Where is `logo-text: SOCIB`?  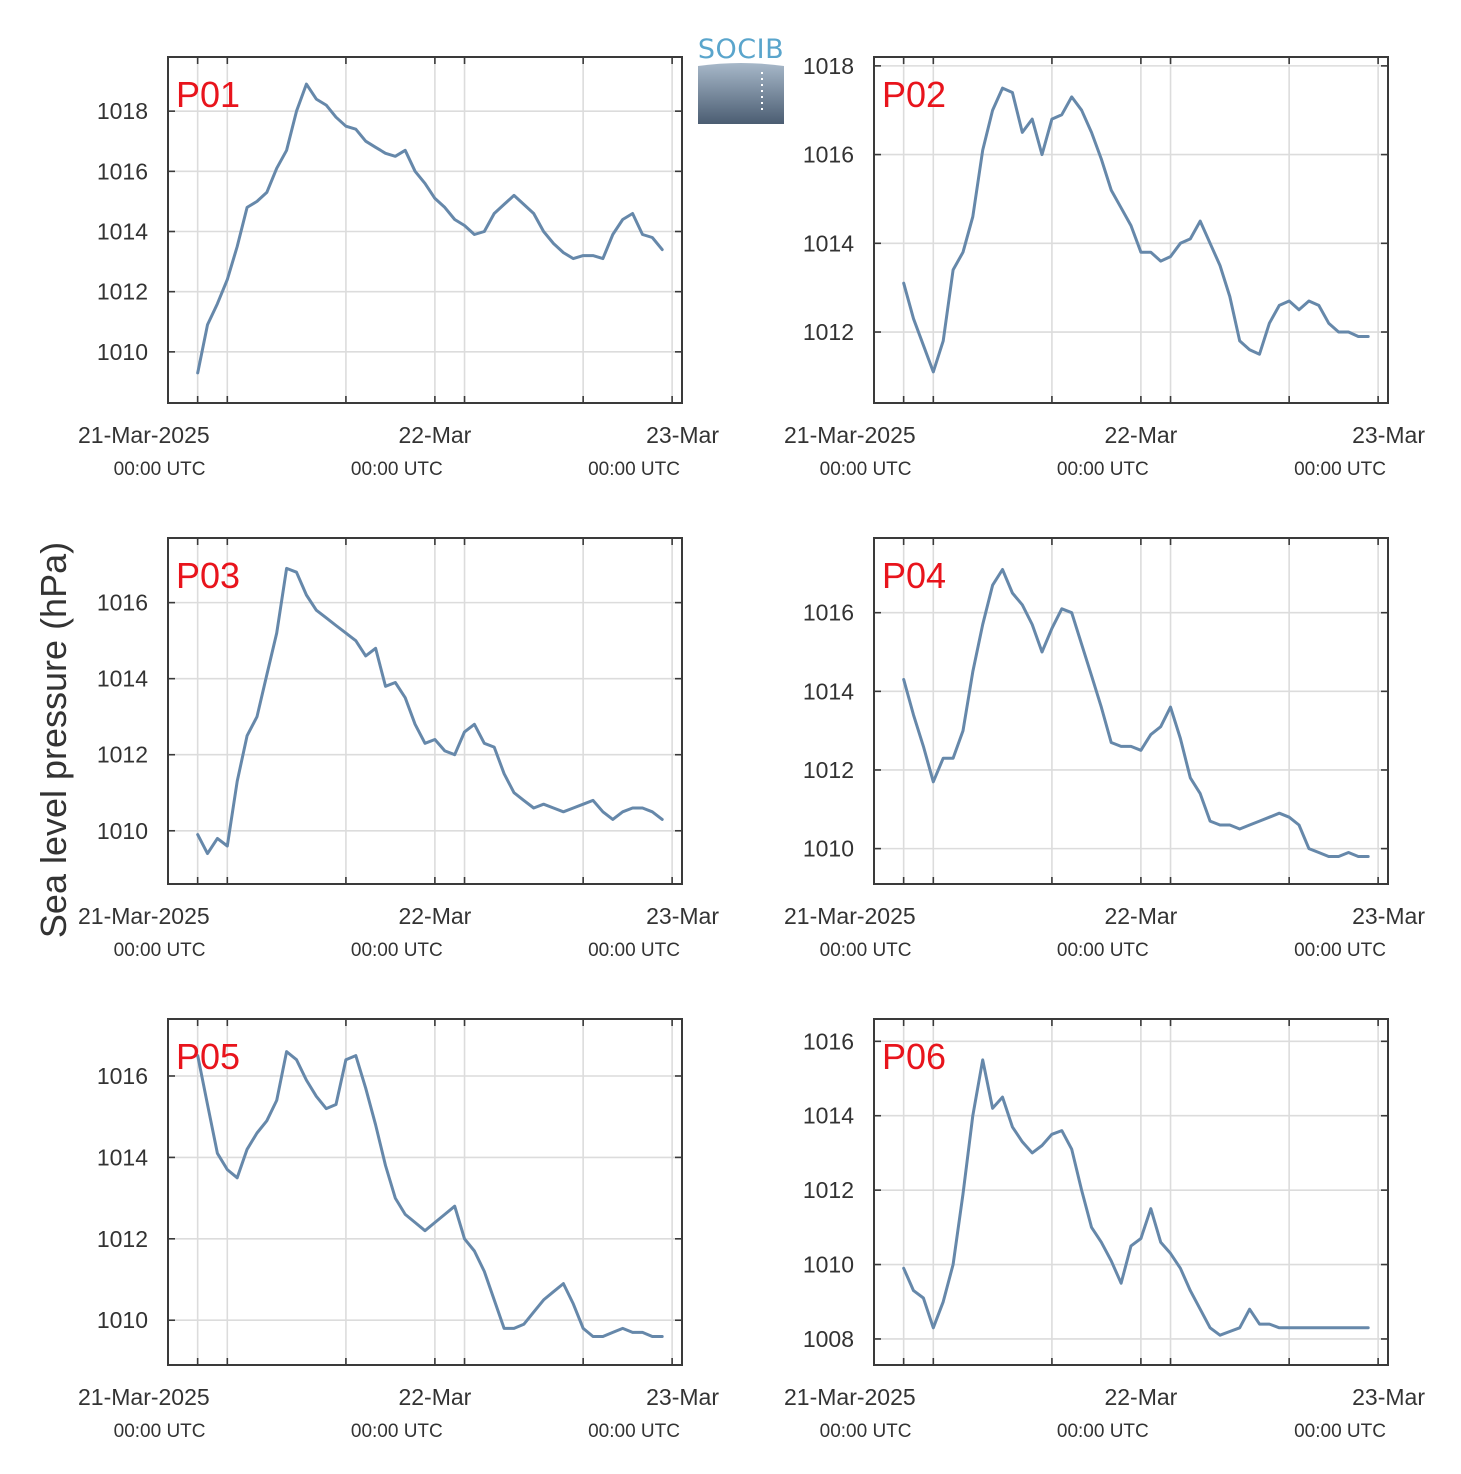
logo-text: SOCIB is located at coordinates (741, 49).